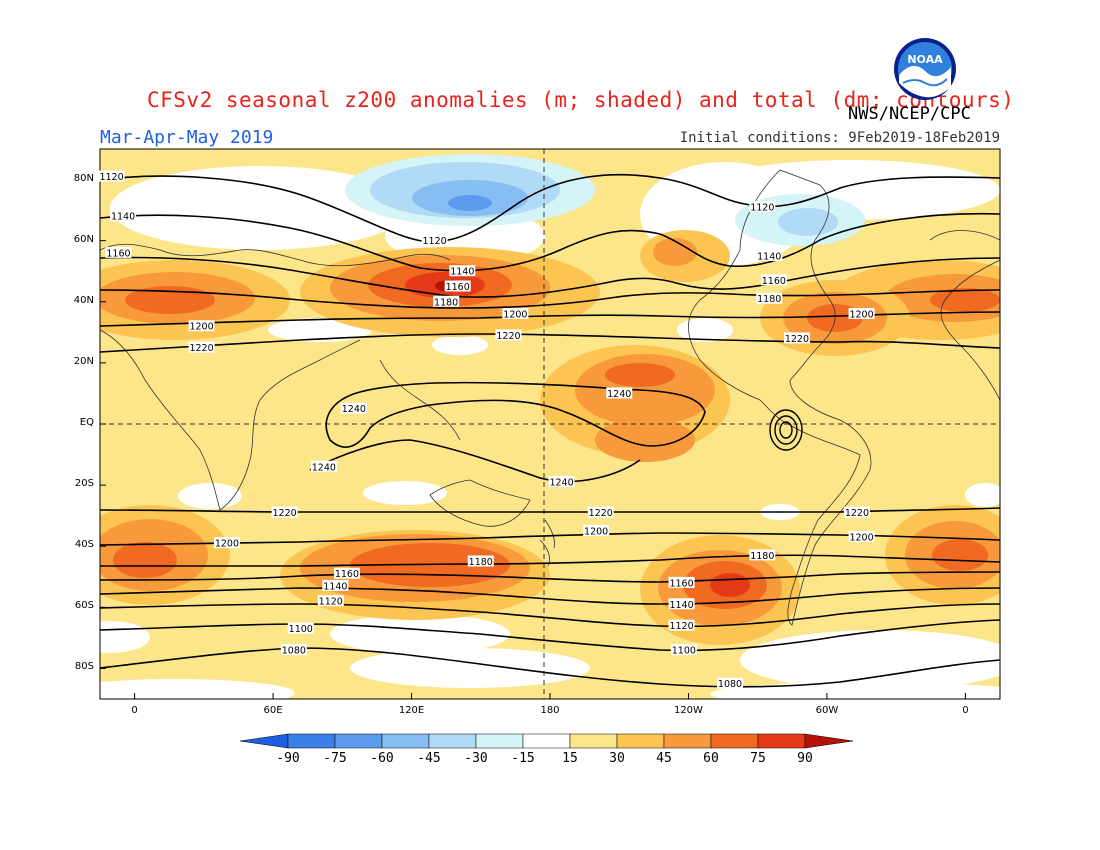 The width and height of the screenshot is (1100, 850). I want to click on contour-label: 1080, so click(293, 650).